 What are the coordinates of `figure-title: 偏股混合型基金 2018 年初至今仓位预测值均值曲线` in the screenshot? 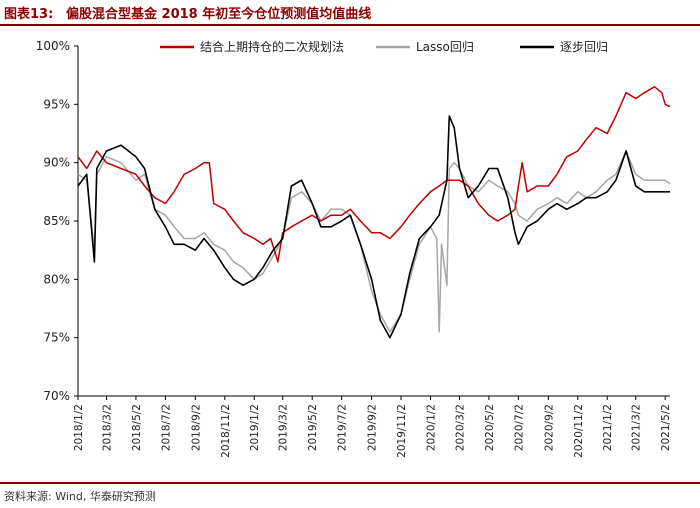 It's located at (219, 14).